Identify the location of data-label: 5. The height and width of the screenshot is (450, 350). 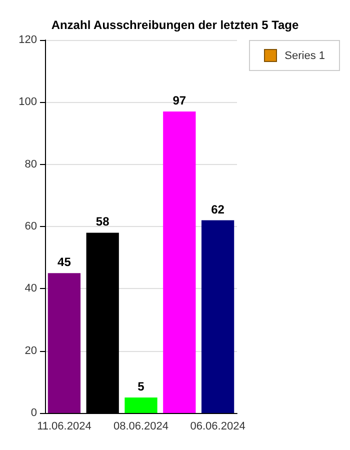
(141, 386).